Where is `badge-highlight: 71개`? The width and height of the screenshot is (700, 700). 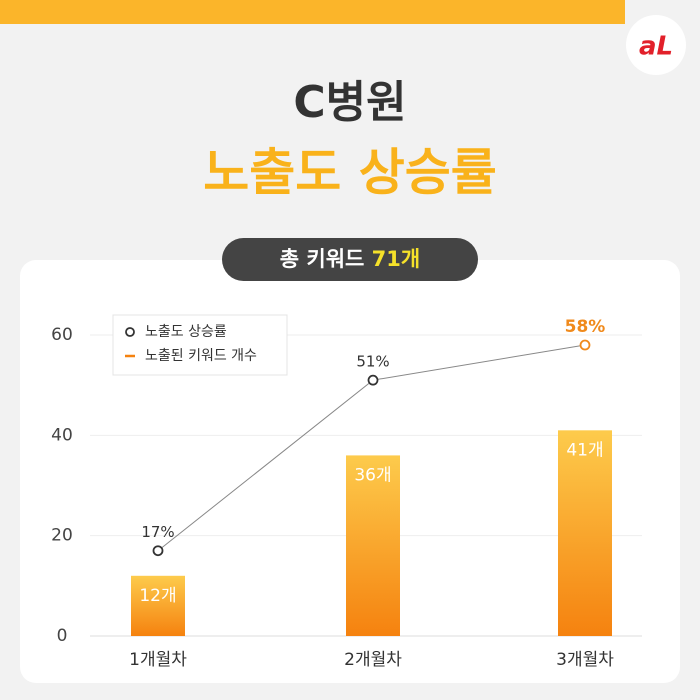
badge-highlight: 71개 is located at coordinates (396, 259).